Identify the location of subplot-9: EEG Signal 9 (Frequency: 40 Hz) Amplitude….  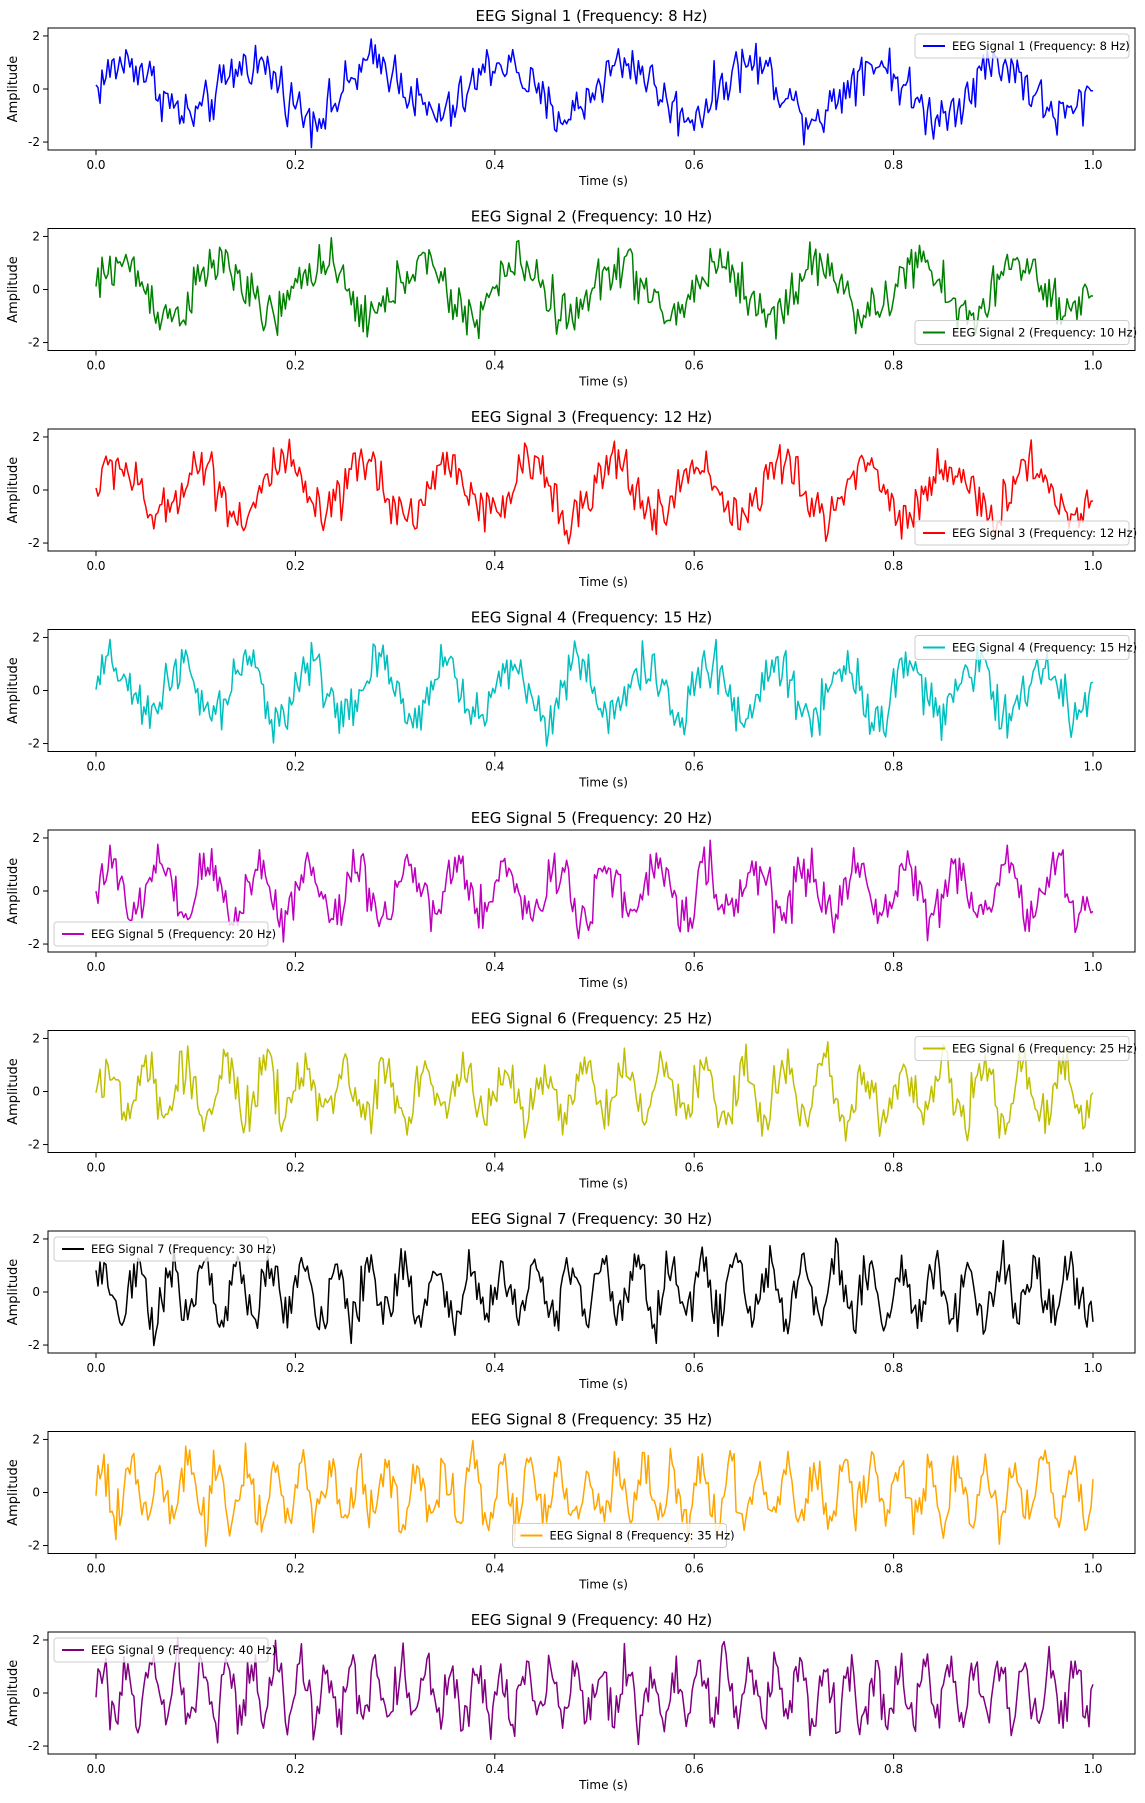
(571, 1701).